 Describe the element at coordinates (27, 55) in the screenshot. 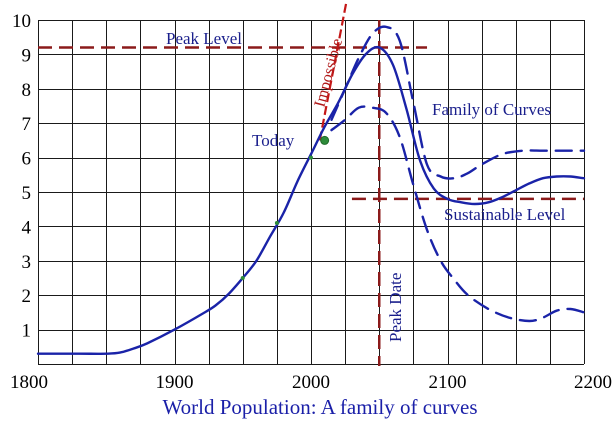

I see `y-tick-label: 9` at that location.